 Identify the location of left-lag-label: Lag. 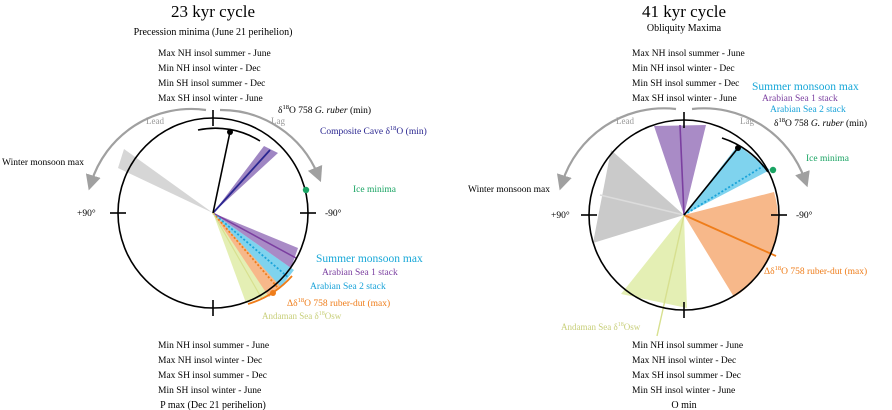
(278, 121).